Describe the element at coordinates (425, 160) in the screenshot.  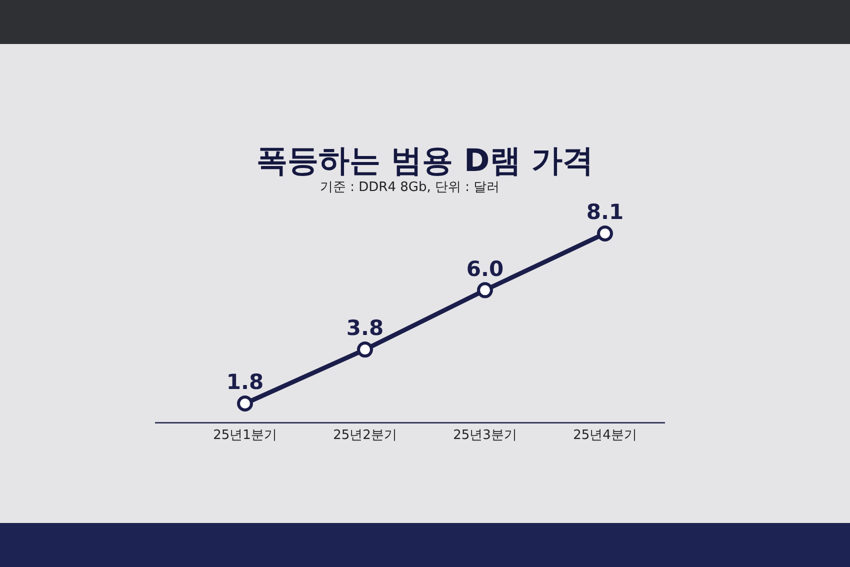
I see `chart-title: 폭등하는 범용 D램 가격` at that location.